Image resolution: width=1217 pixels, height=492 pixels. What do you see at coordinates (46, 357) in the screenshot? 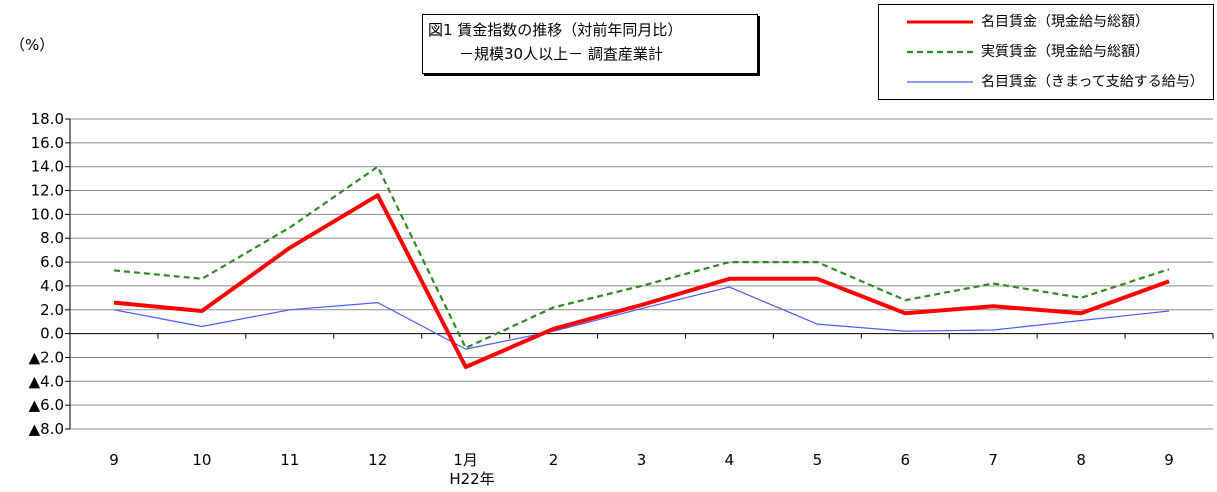
I see `y-tick-label: ▲2.0` at bounding box center [46, 357].